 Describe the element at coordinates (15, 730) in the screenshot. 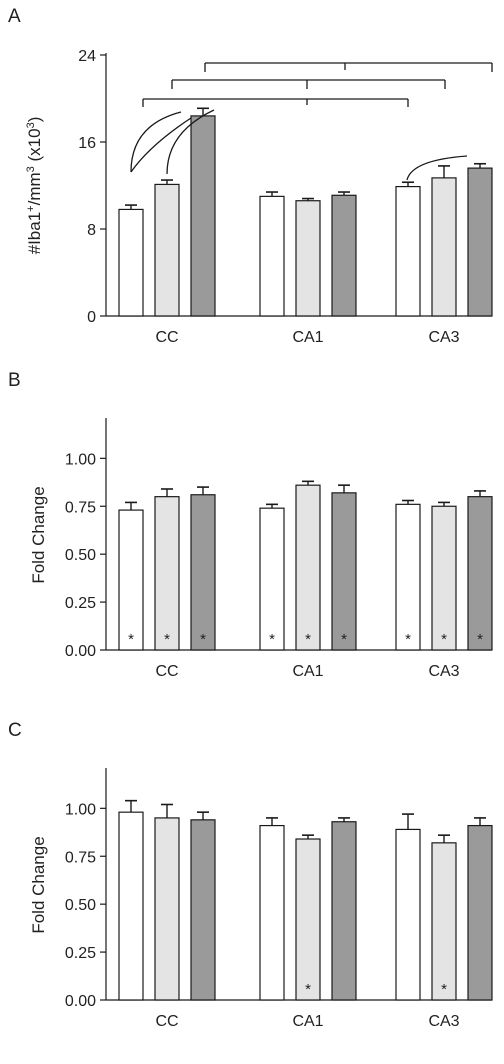

I see `panel-letter-c: C` at that location.